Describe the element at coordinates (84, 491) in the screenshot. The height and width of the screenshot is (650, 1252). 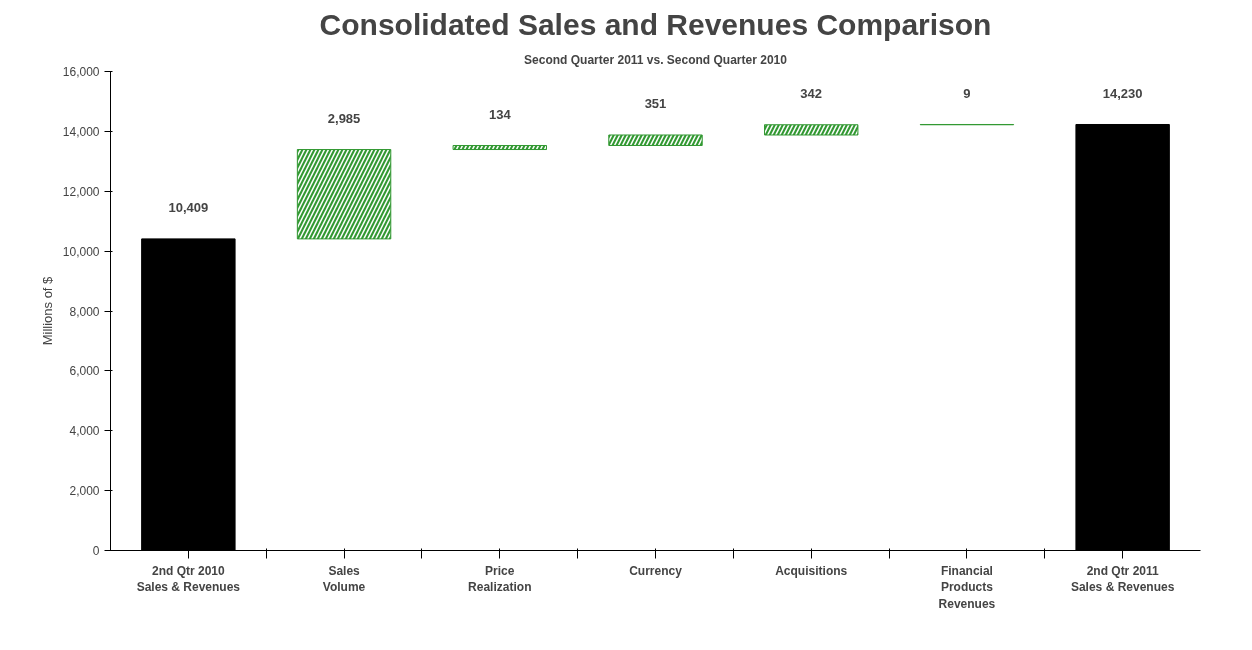
I see `y-tick-label: 2,000` at that location.